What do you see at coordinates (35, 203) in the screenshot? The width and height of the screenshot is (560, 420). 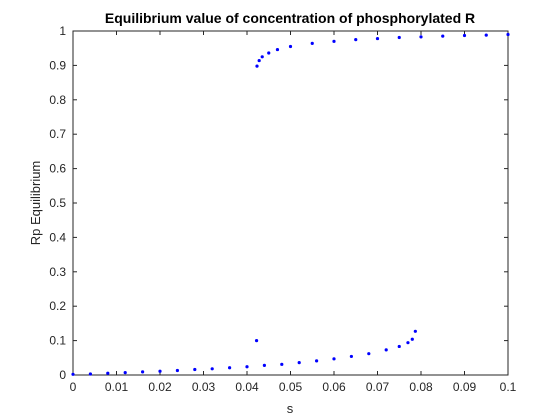 I see `y-axis-label: Rp Equilibrium` at bounding box center [35, 203].